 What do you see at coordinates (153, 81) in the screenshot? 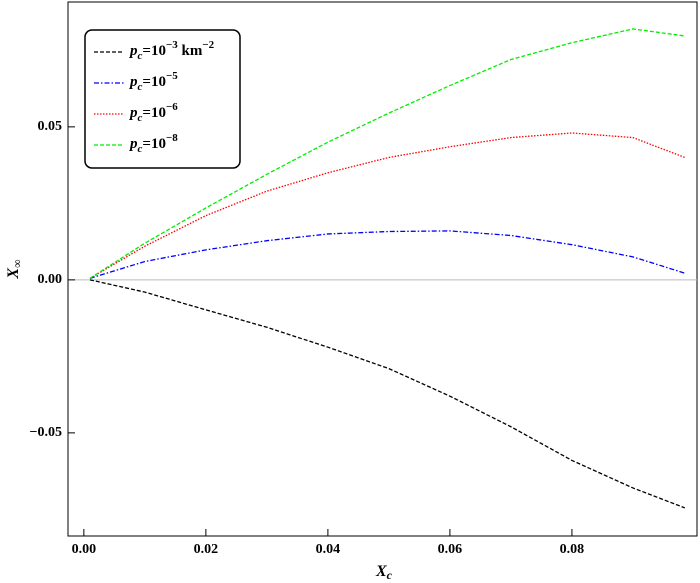
I see `legend-label: pc=10−5` at bounding box center [153, 81].